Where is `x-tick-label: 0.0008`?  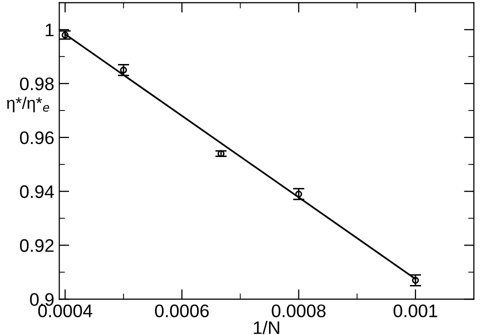 x-tick-label: 0.0008 is located at coordinates (299, 311).